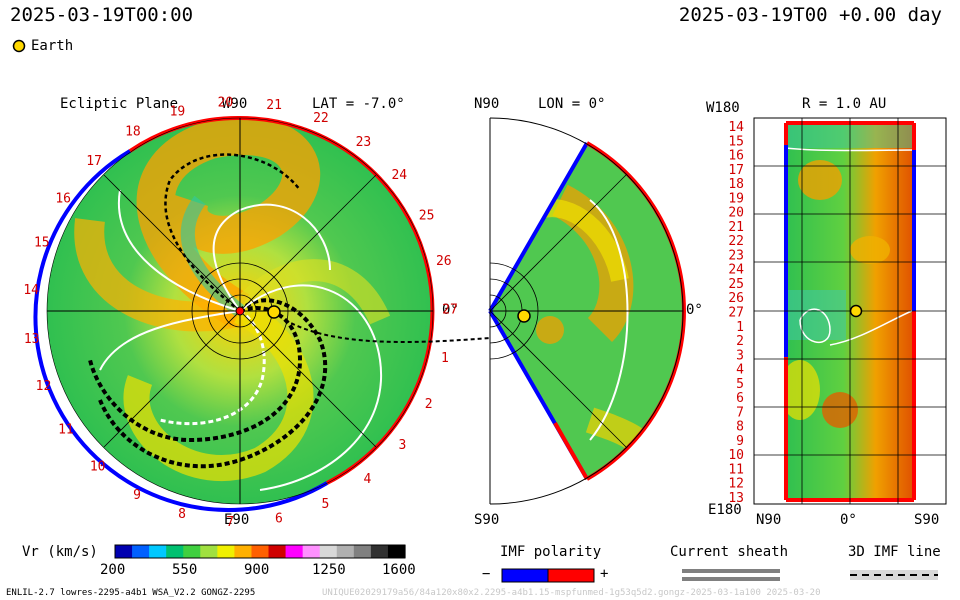 This screenshot has height=600, width=960. What do you see at coordinates (274, 312) in the screenshot?
I see `earth-ecliptic-marker-icon` at bounding box center [274, 312].